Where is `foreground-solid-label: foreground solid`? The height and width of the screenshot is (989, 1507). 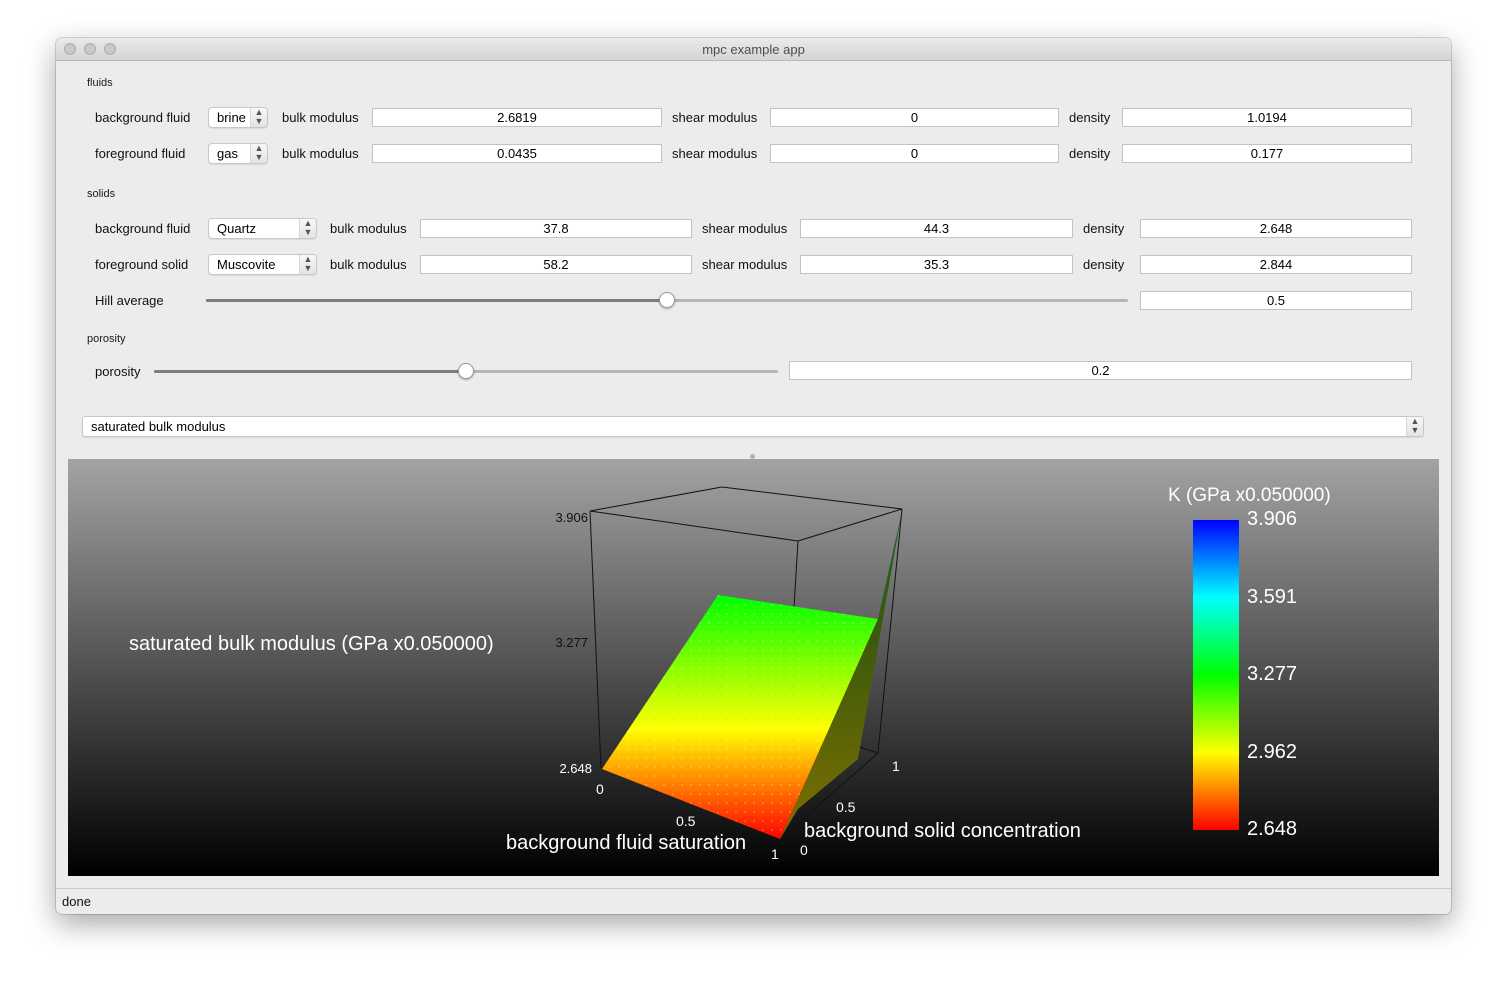
foreground-solid-label: foreground solid is located at coordinates (142, 264).